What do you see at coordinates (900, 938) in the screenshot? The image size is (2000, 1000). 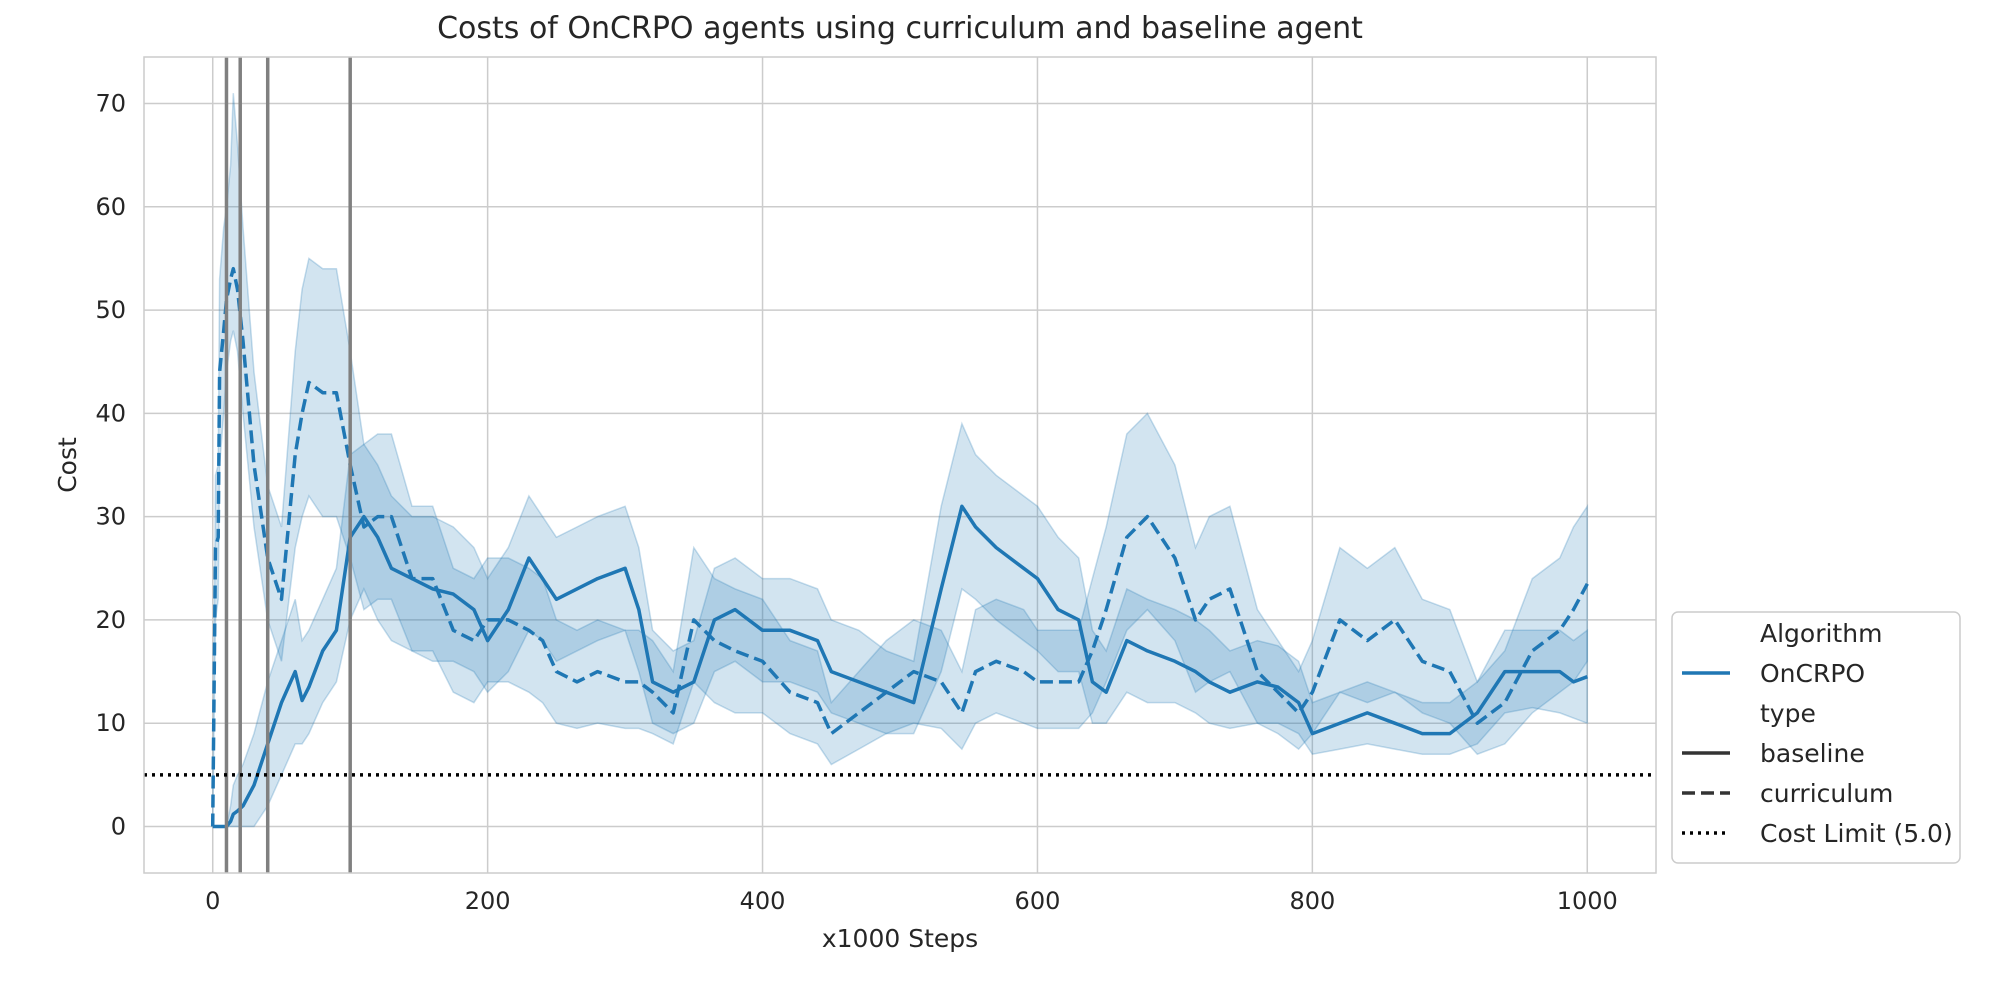 I see `x-axis-title: x1000 Steps` at bounding box center [900, 938].